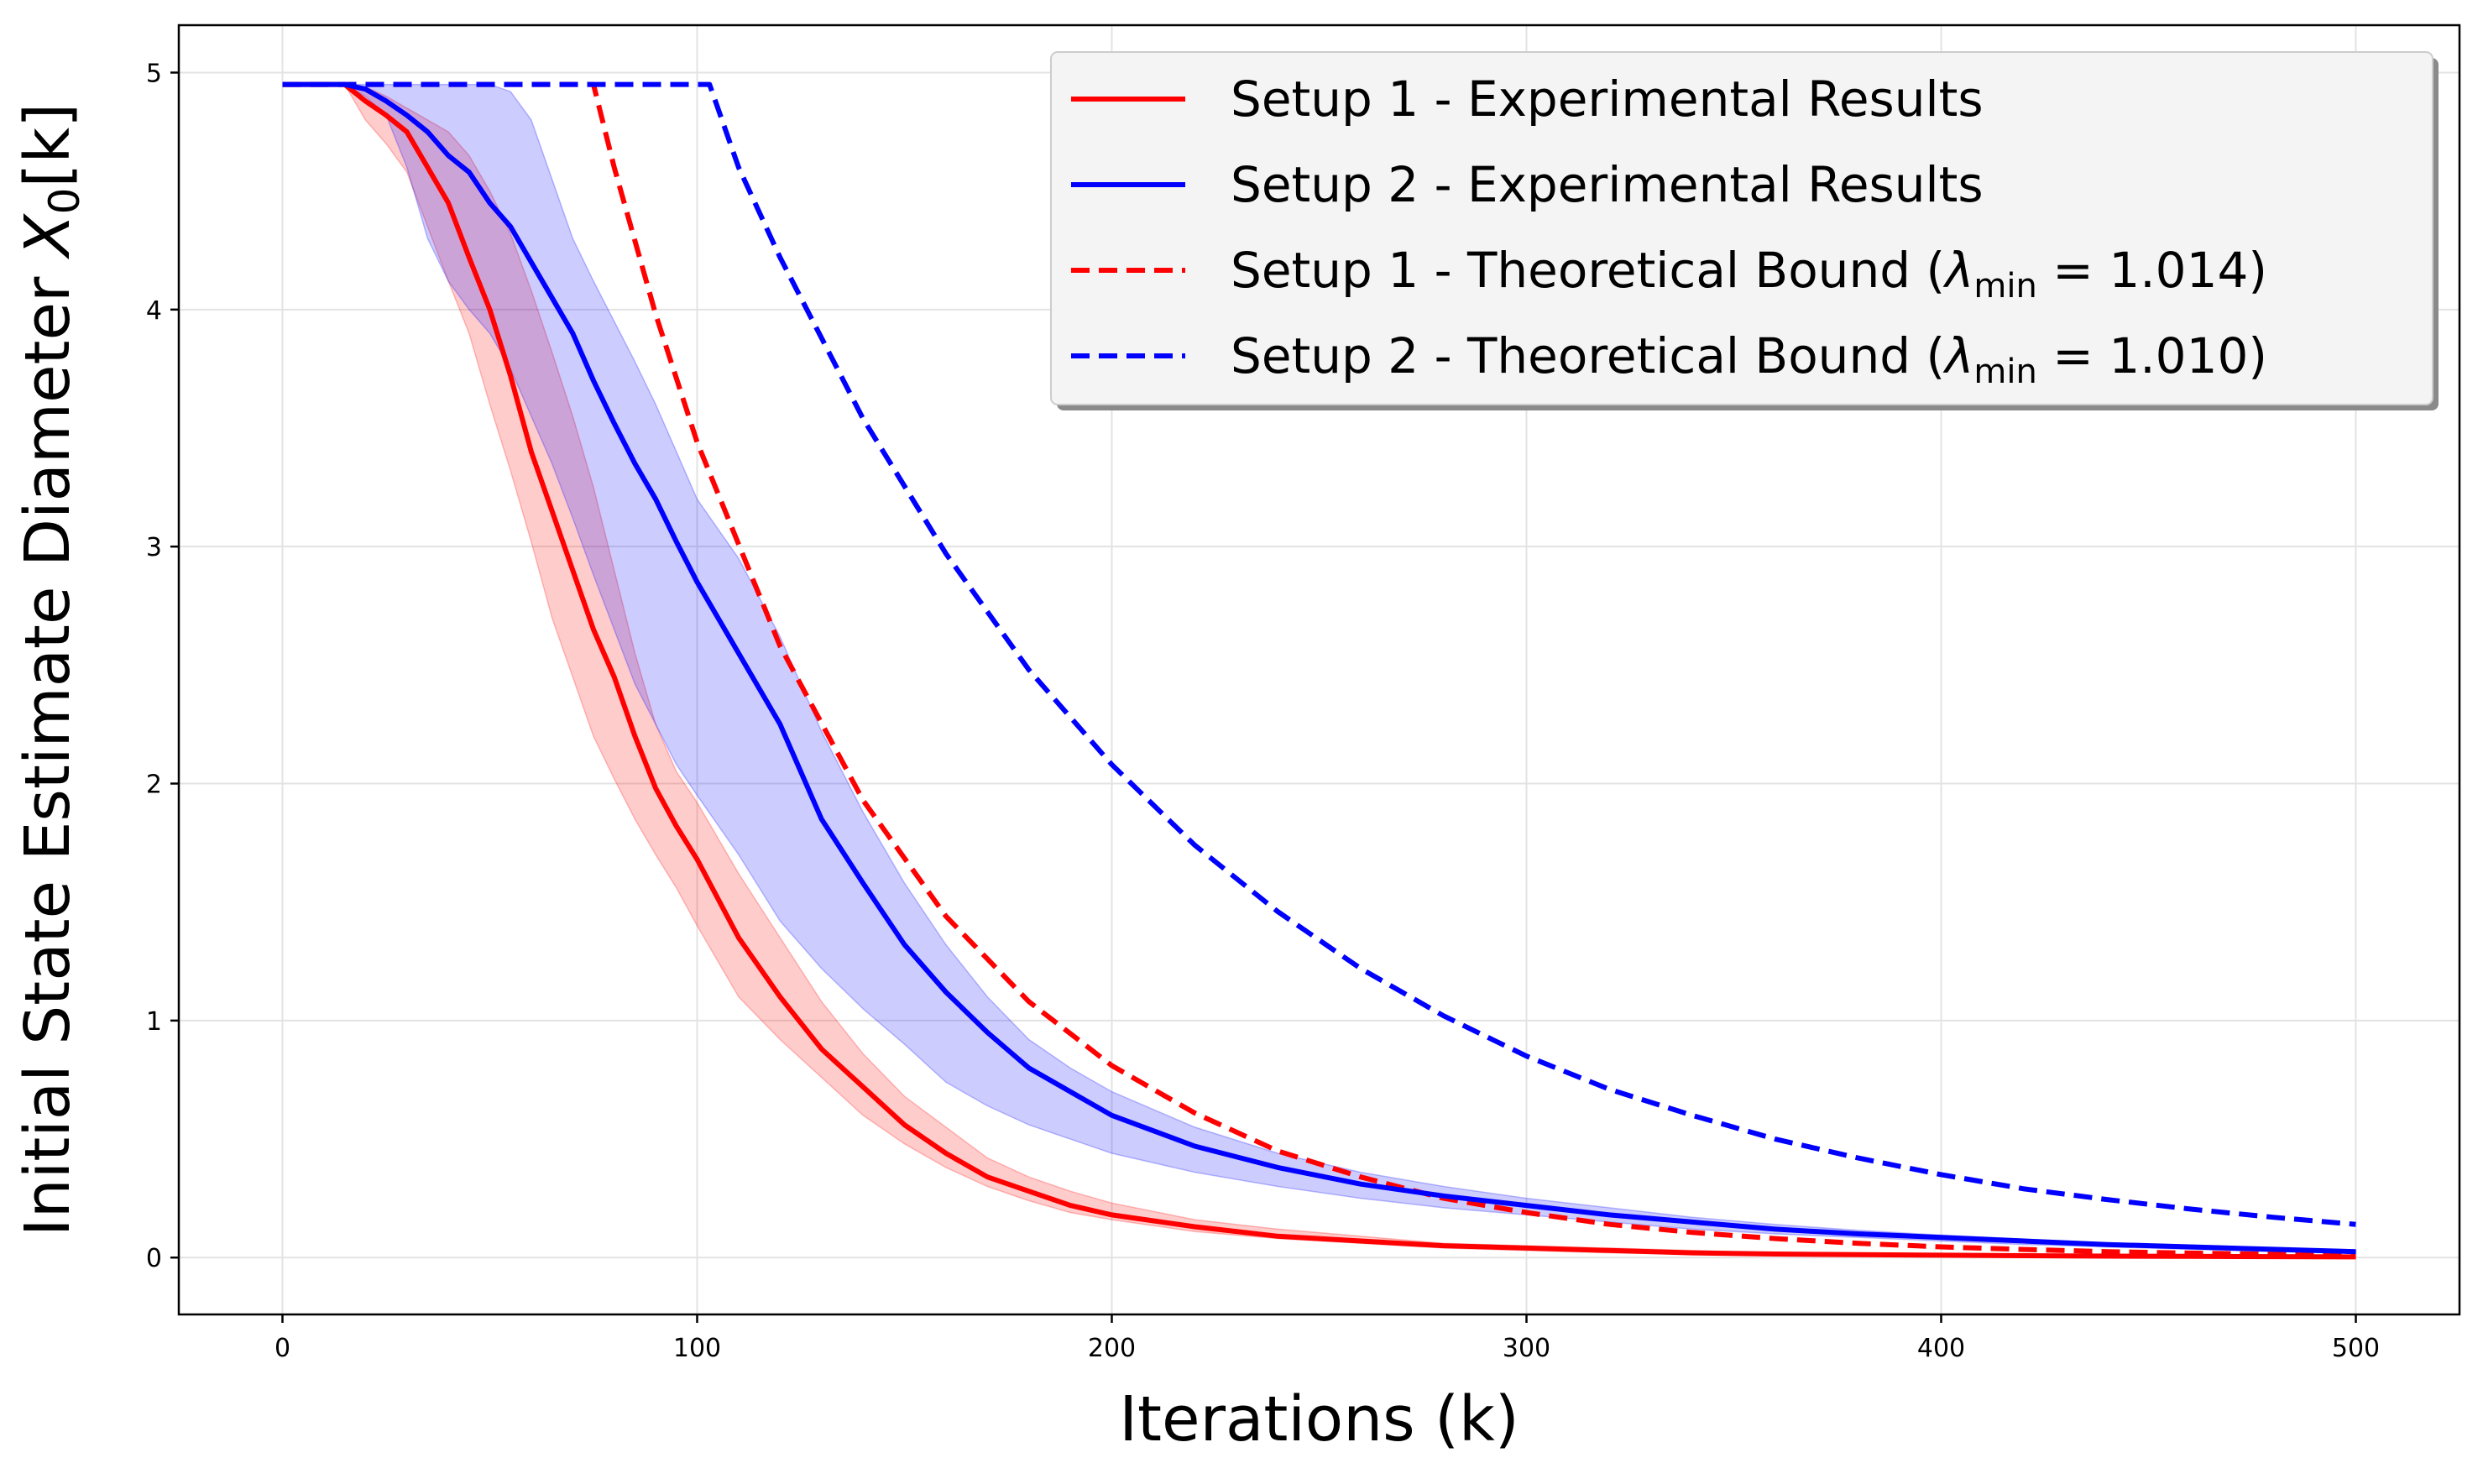 The image size is (2483, 1484). What do you see at coordinates (48, 145) in the screenshot?
I see `y-axis-title-suffix: [k]` at bounding box center [48, 145].